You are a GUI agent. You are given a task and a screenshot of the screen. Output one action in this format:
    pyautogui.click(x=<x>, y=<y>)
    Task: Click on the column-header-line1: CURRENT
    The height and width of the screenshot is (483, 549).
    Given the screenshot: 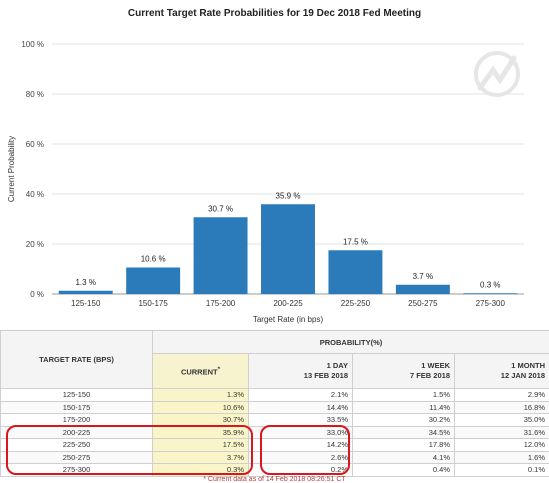 What is the action you would take?
    pyautogui.click(x=199, y=372)
    